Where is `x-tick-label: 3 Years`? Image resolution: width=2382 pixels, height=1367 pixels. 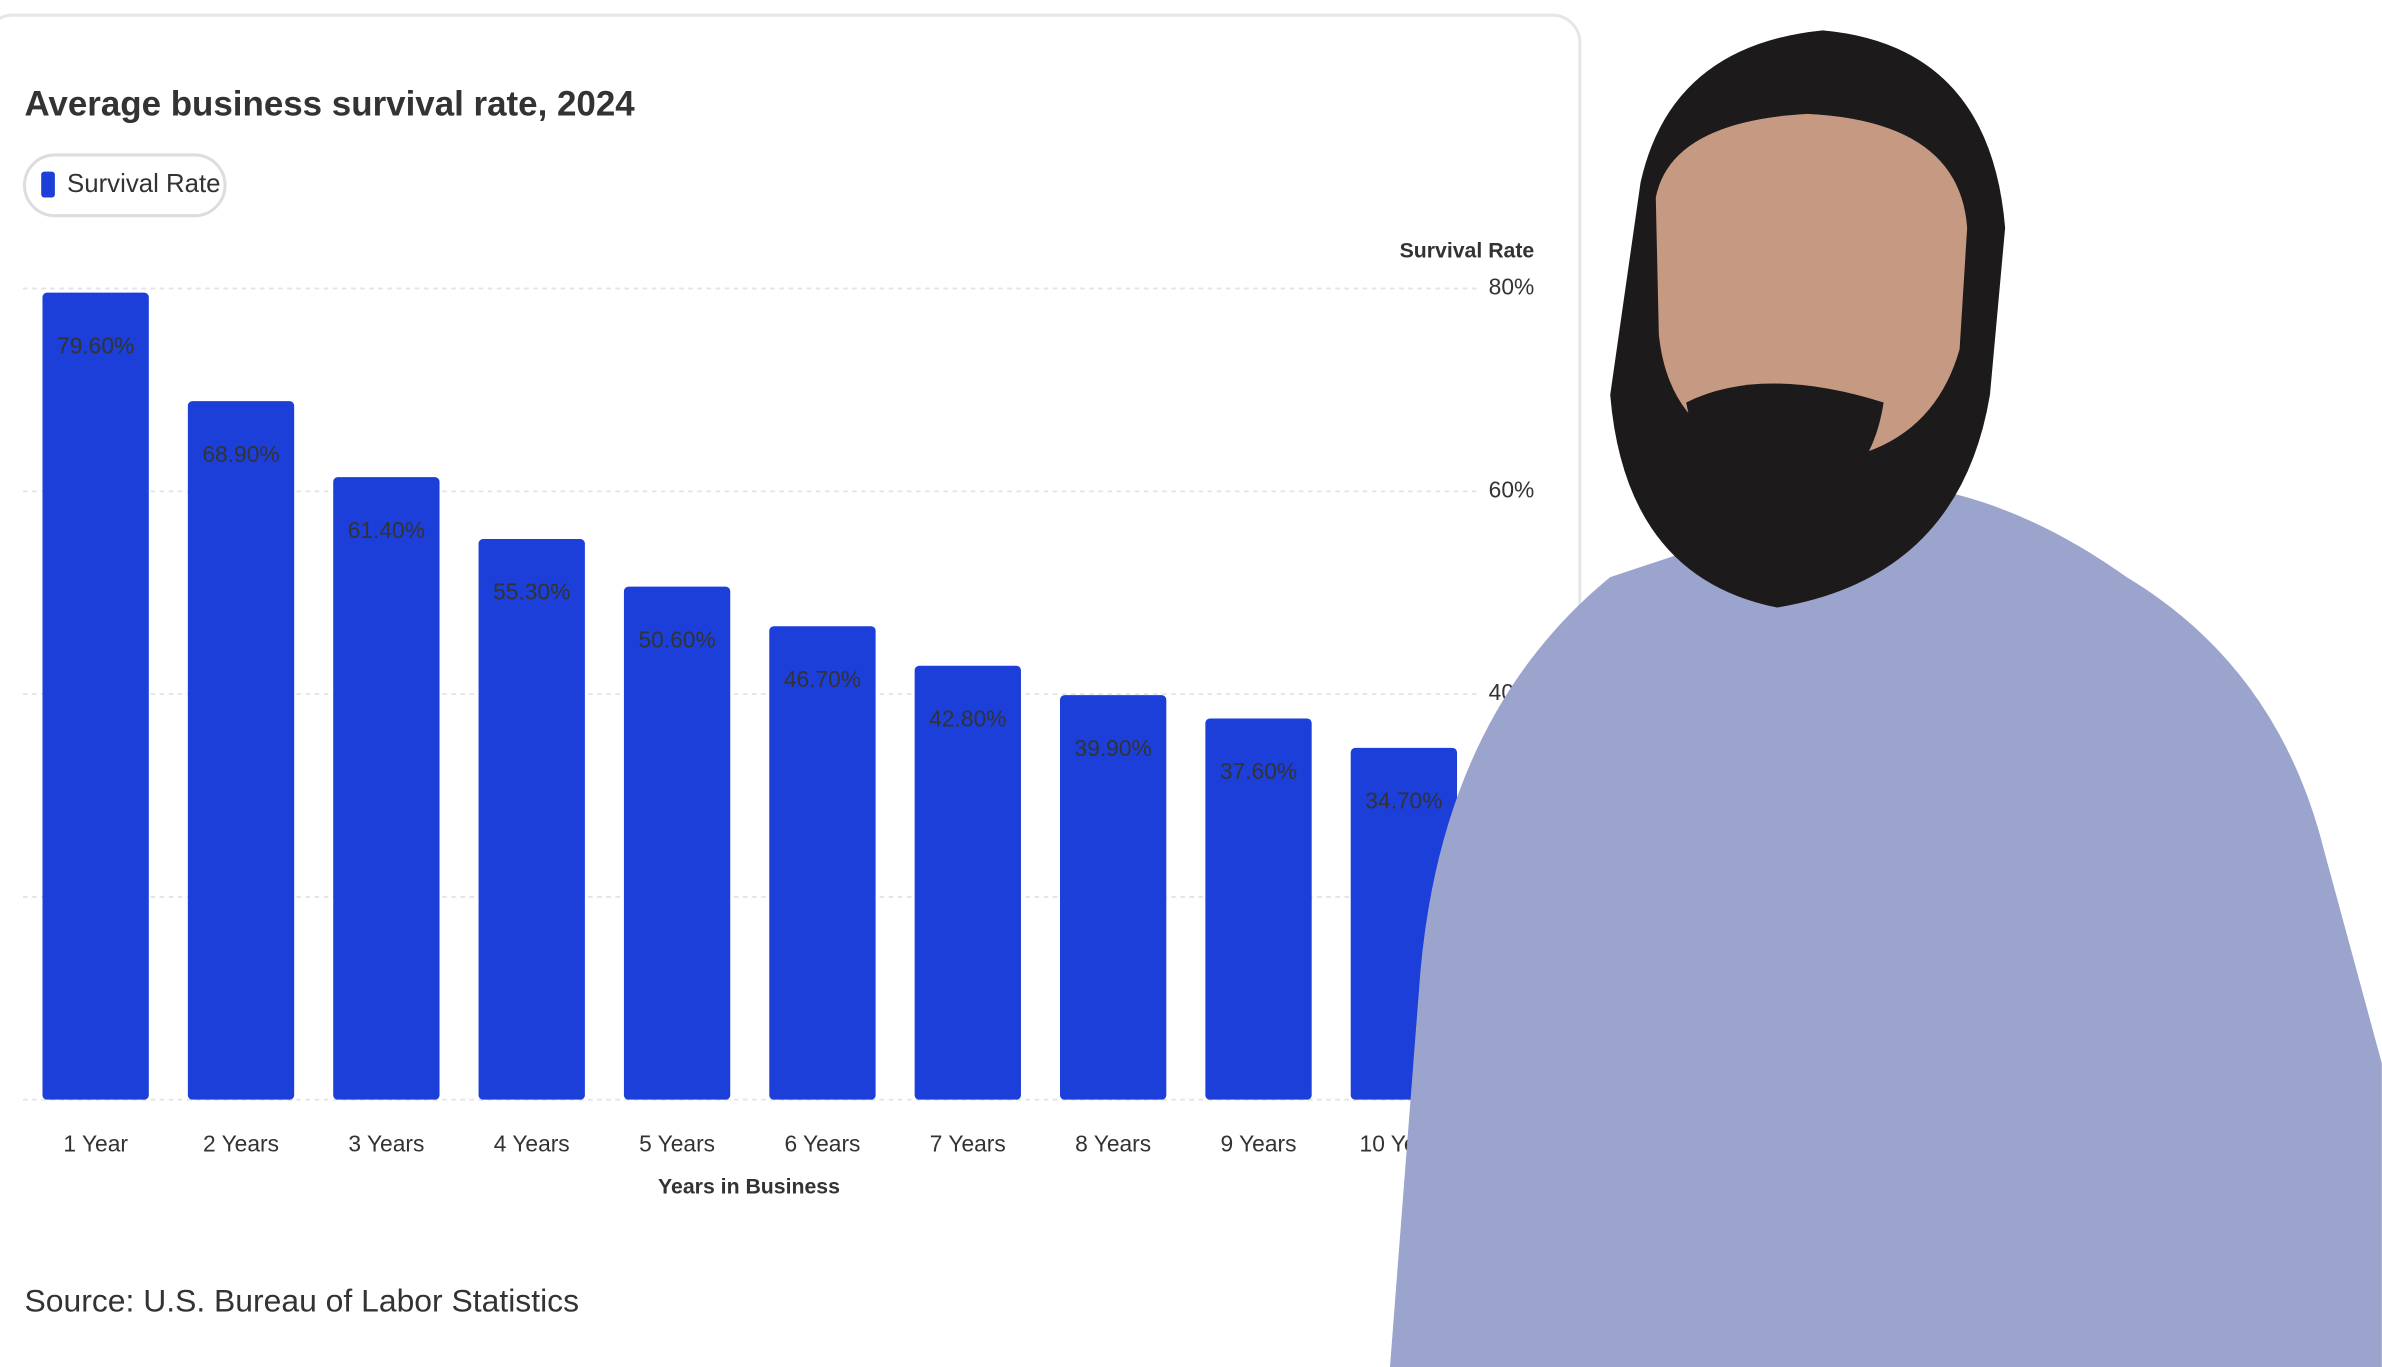 x-tick-label: 3 Years is located at coordinates (386, 1143).